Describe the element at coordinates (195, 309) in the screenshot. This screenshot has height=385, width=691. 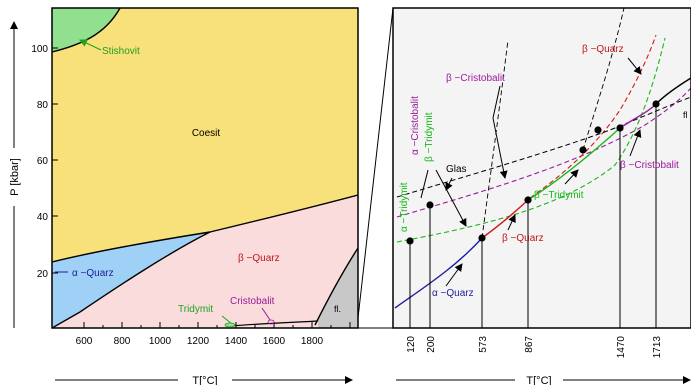
I see `label-tridymit-left: Tridymit` at that location.